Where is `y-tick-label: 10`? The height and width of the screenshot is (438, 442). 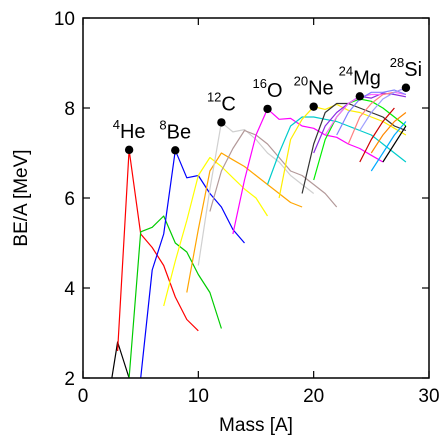 y-tick-label: 10 is located at coordinates (64, 19).